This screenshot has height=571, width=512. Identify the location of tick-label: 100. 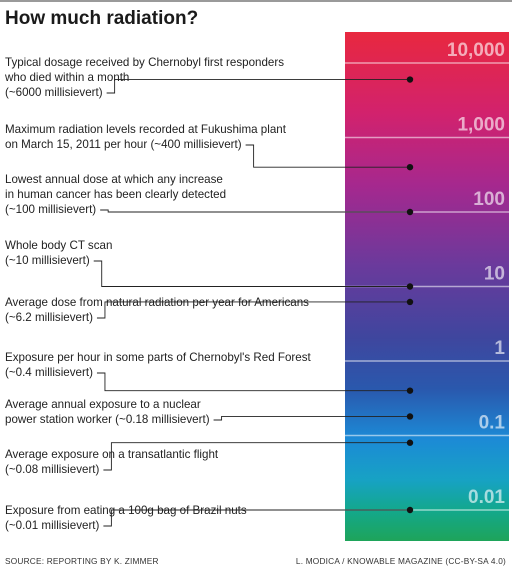
(489, 199).